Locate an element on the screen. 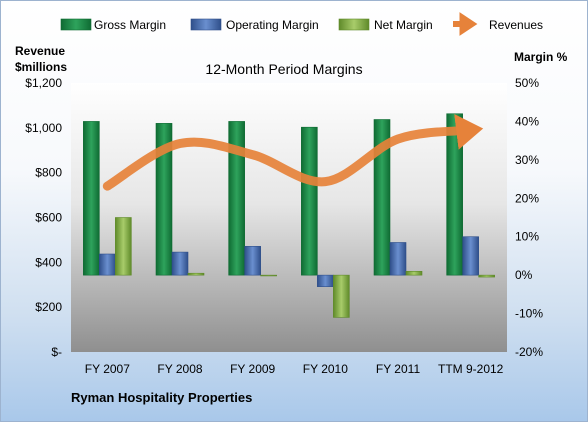  legend-swatch-net-margin is located at coordinates (354, 24).